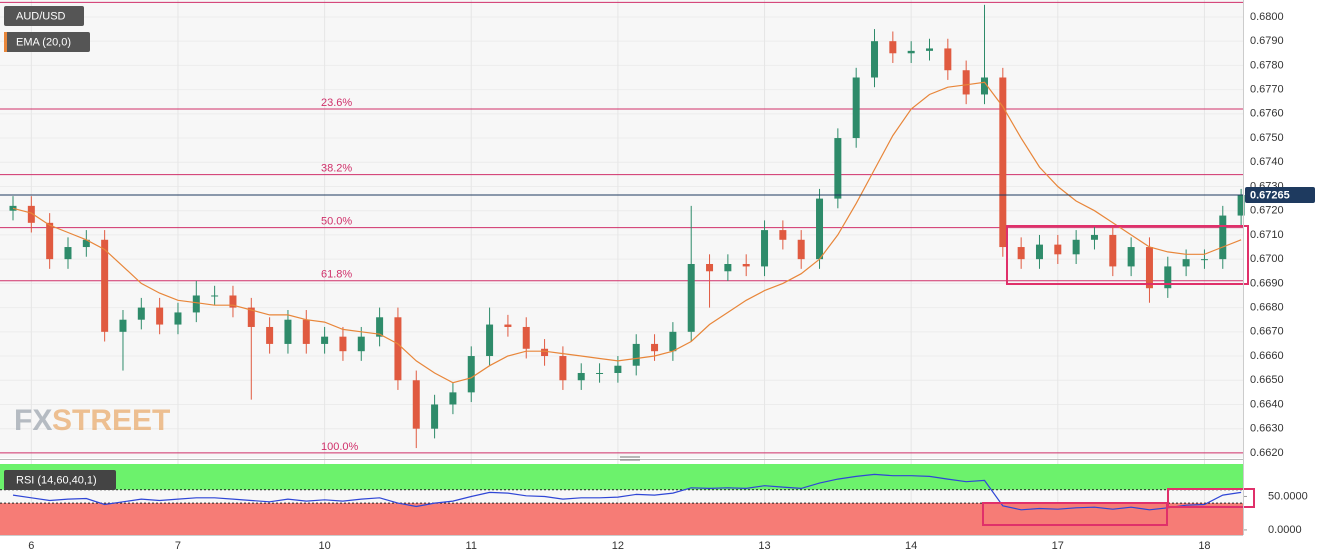 This screenshot has height=558, width=1331. I want to click on rsi-bands, so click(621, 499).